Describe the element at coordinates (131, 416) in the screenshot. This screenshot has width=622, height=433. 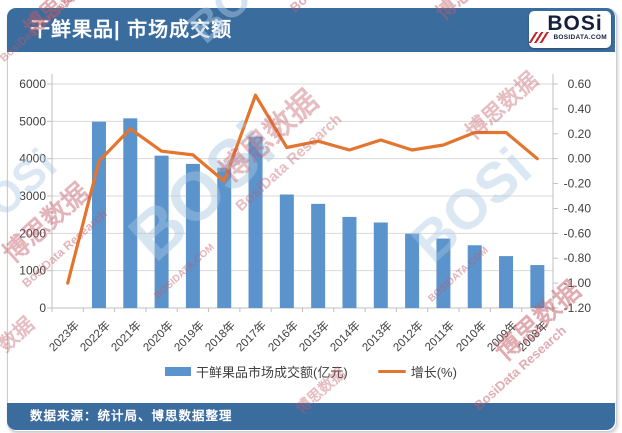
I see `data-source-note: 数据来源：统计局、博思数据整理` at that location.